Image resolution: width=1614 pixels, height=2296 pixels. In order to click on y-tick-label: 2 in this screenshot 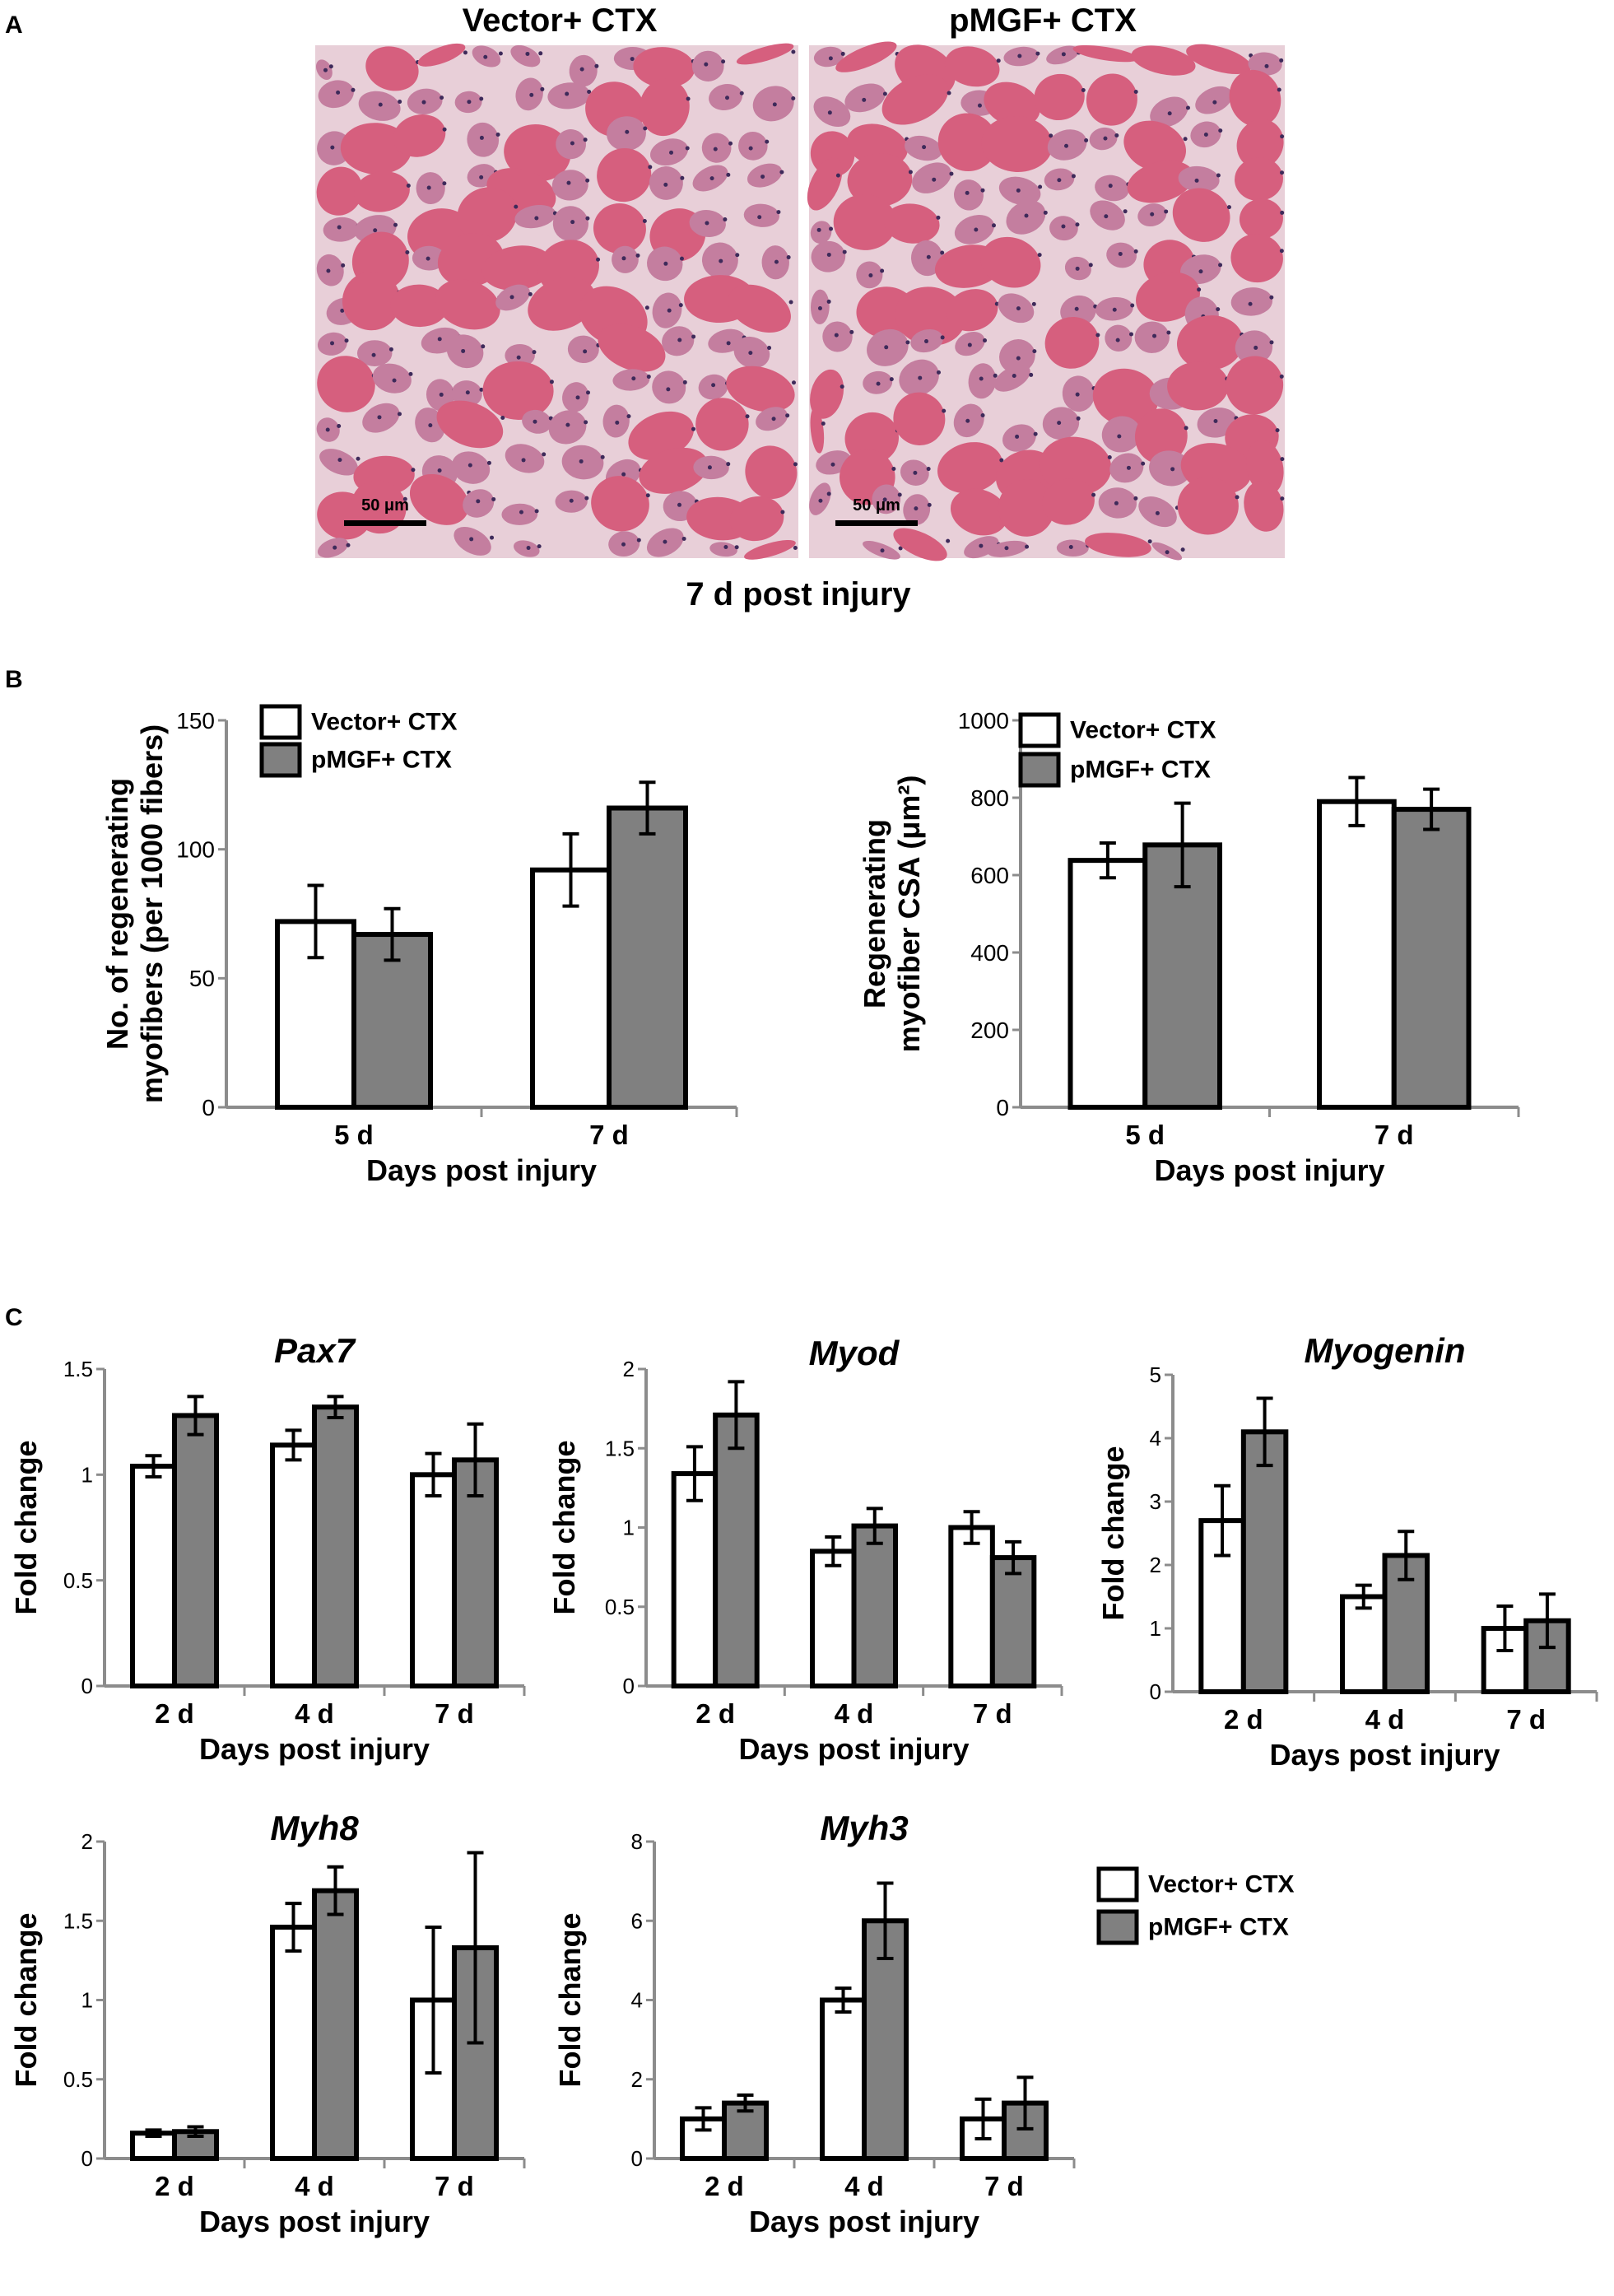, I will do `click(637, 2079)`.